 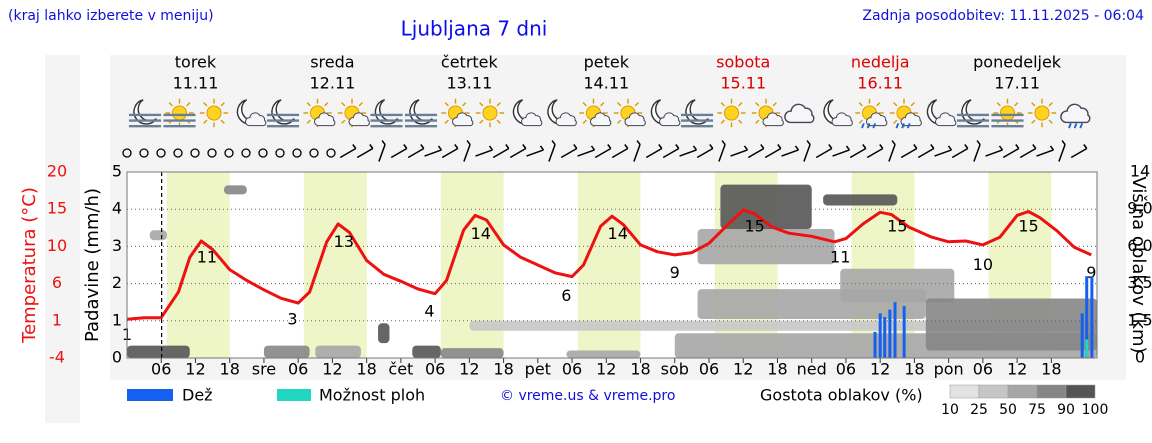 What do you see at coordinates (812, 369) in the screenshot?
I see `x-tick-label: ned` at bounding box center [812, 369].